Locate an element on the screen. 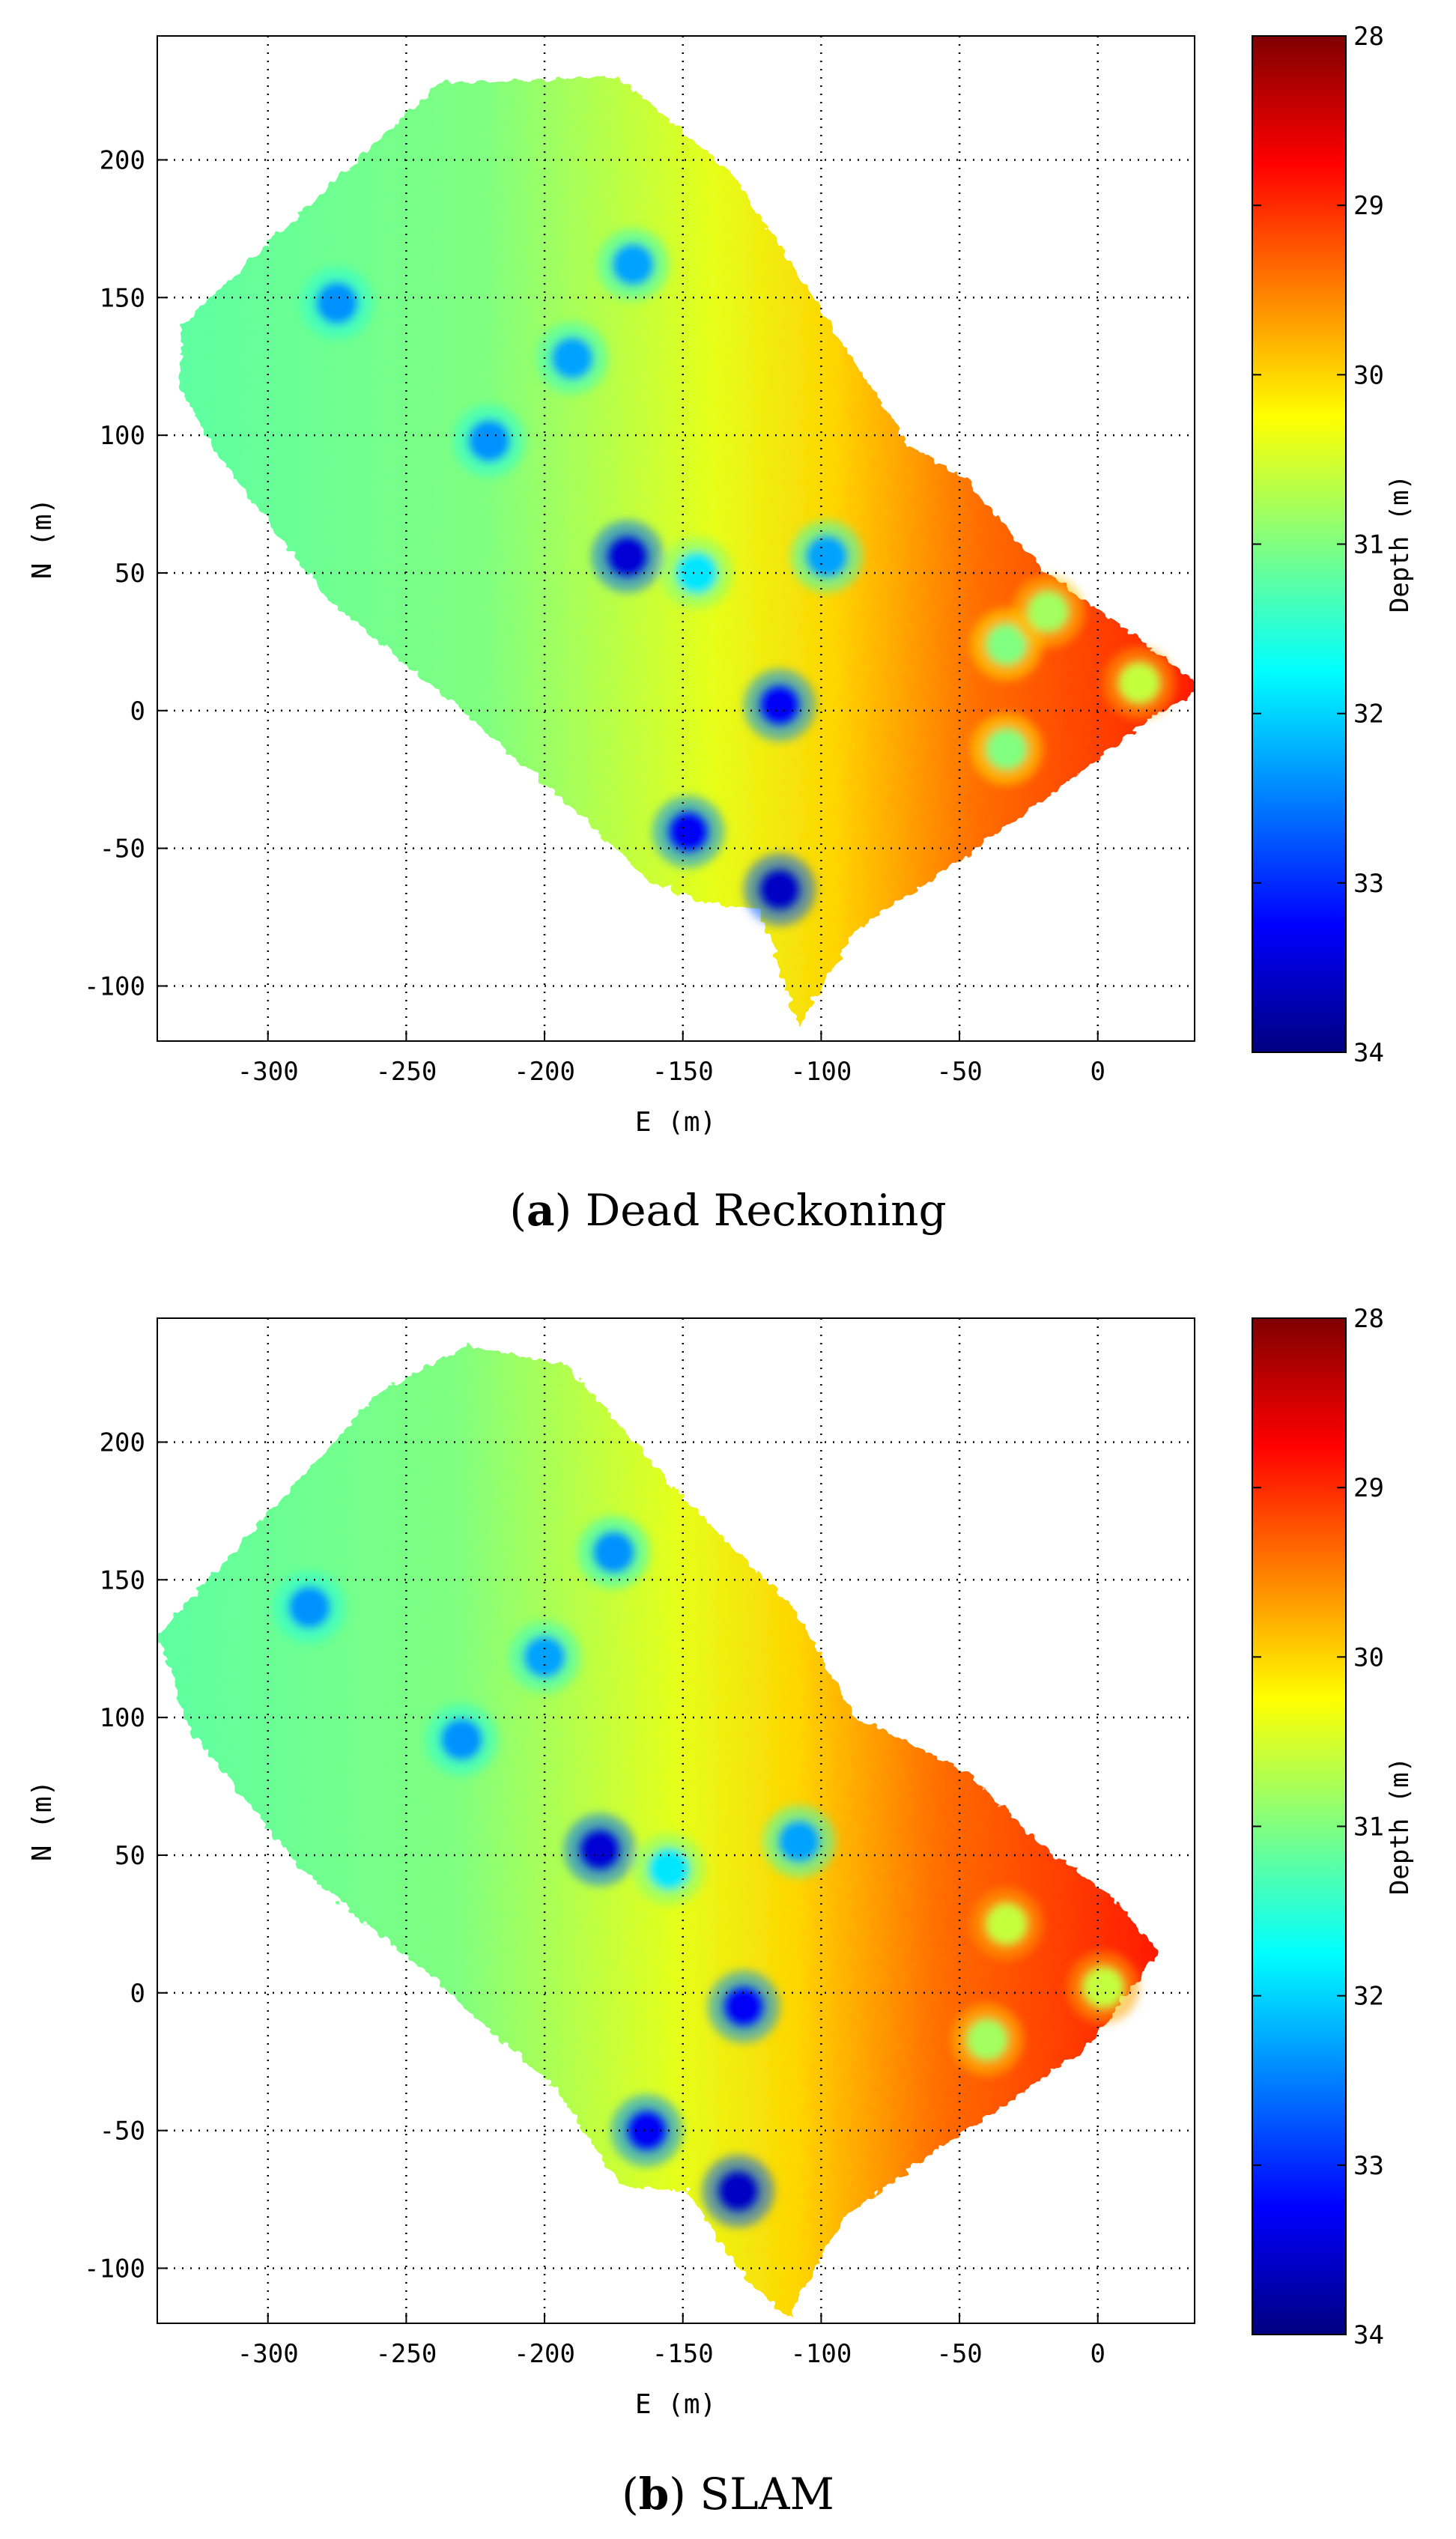  caption-text-b: SLAM is located at coordinates (767, 2494).